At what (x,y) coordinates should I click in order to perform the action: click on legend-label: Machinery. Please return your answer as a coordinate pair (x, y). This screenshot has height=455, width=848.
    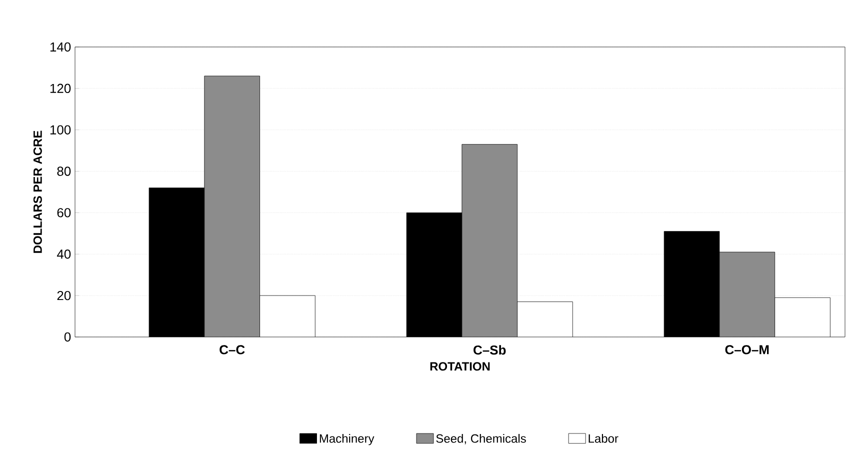
    Looking at the image, I should click on (347, 440).